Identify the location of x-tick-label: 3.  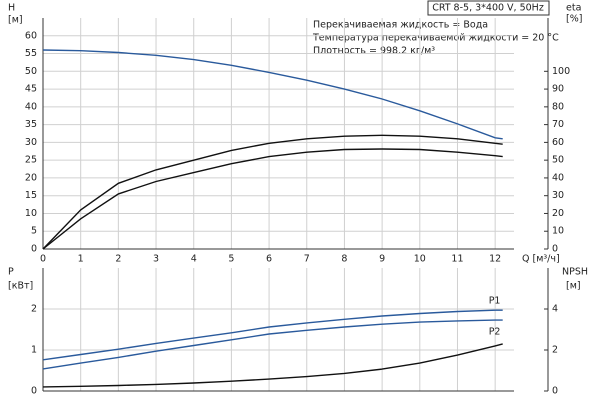
(156, 259).